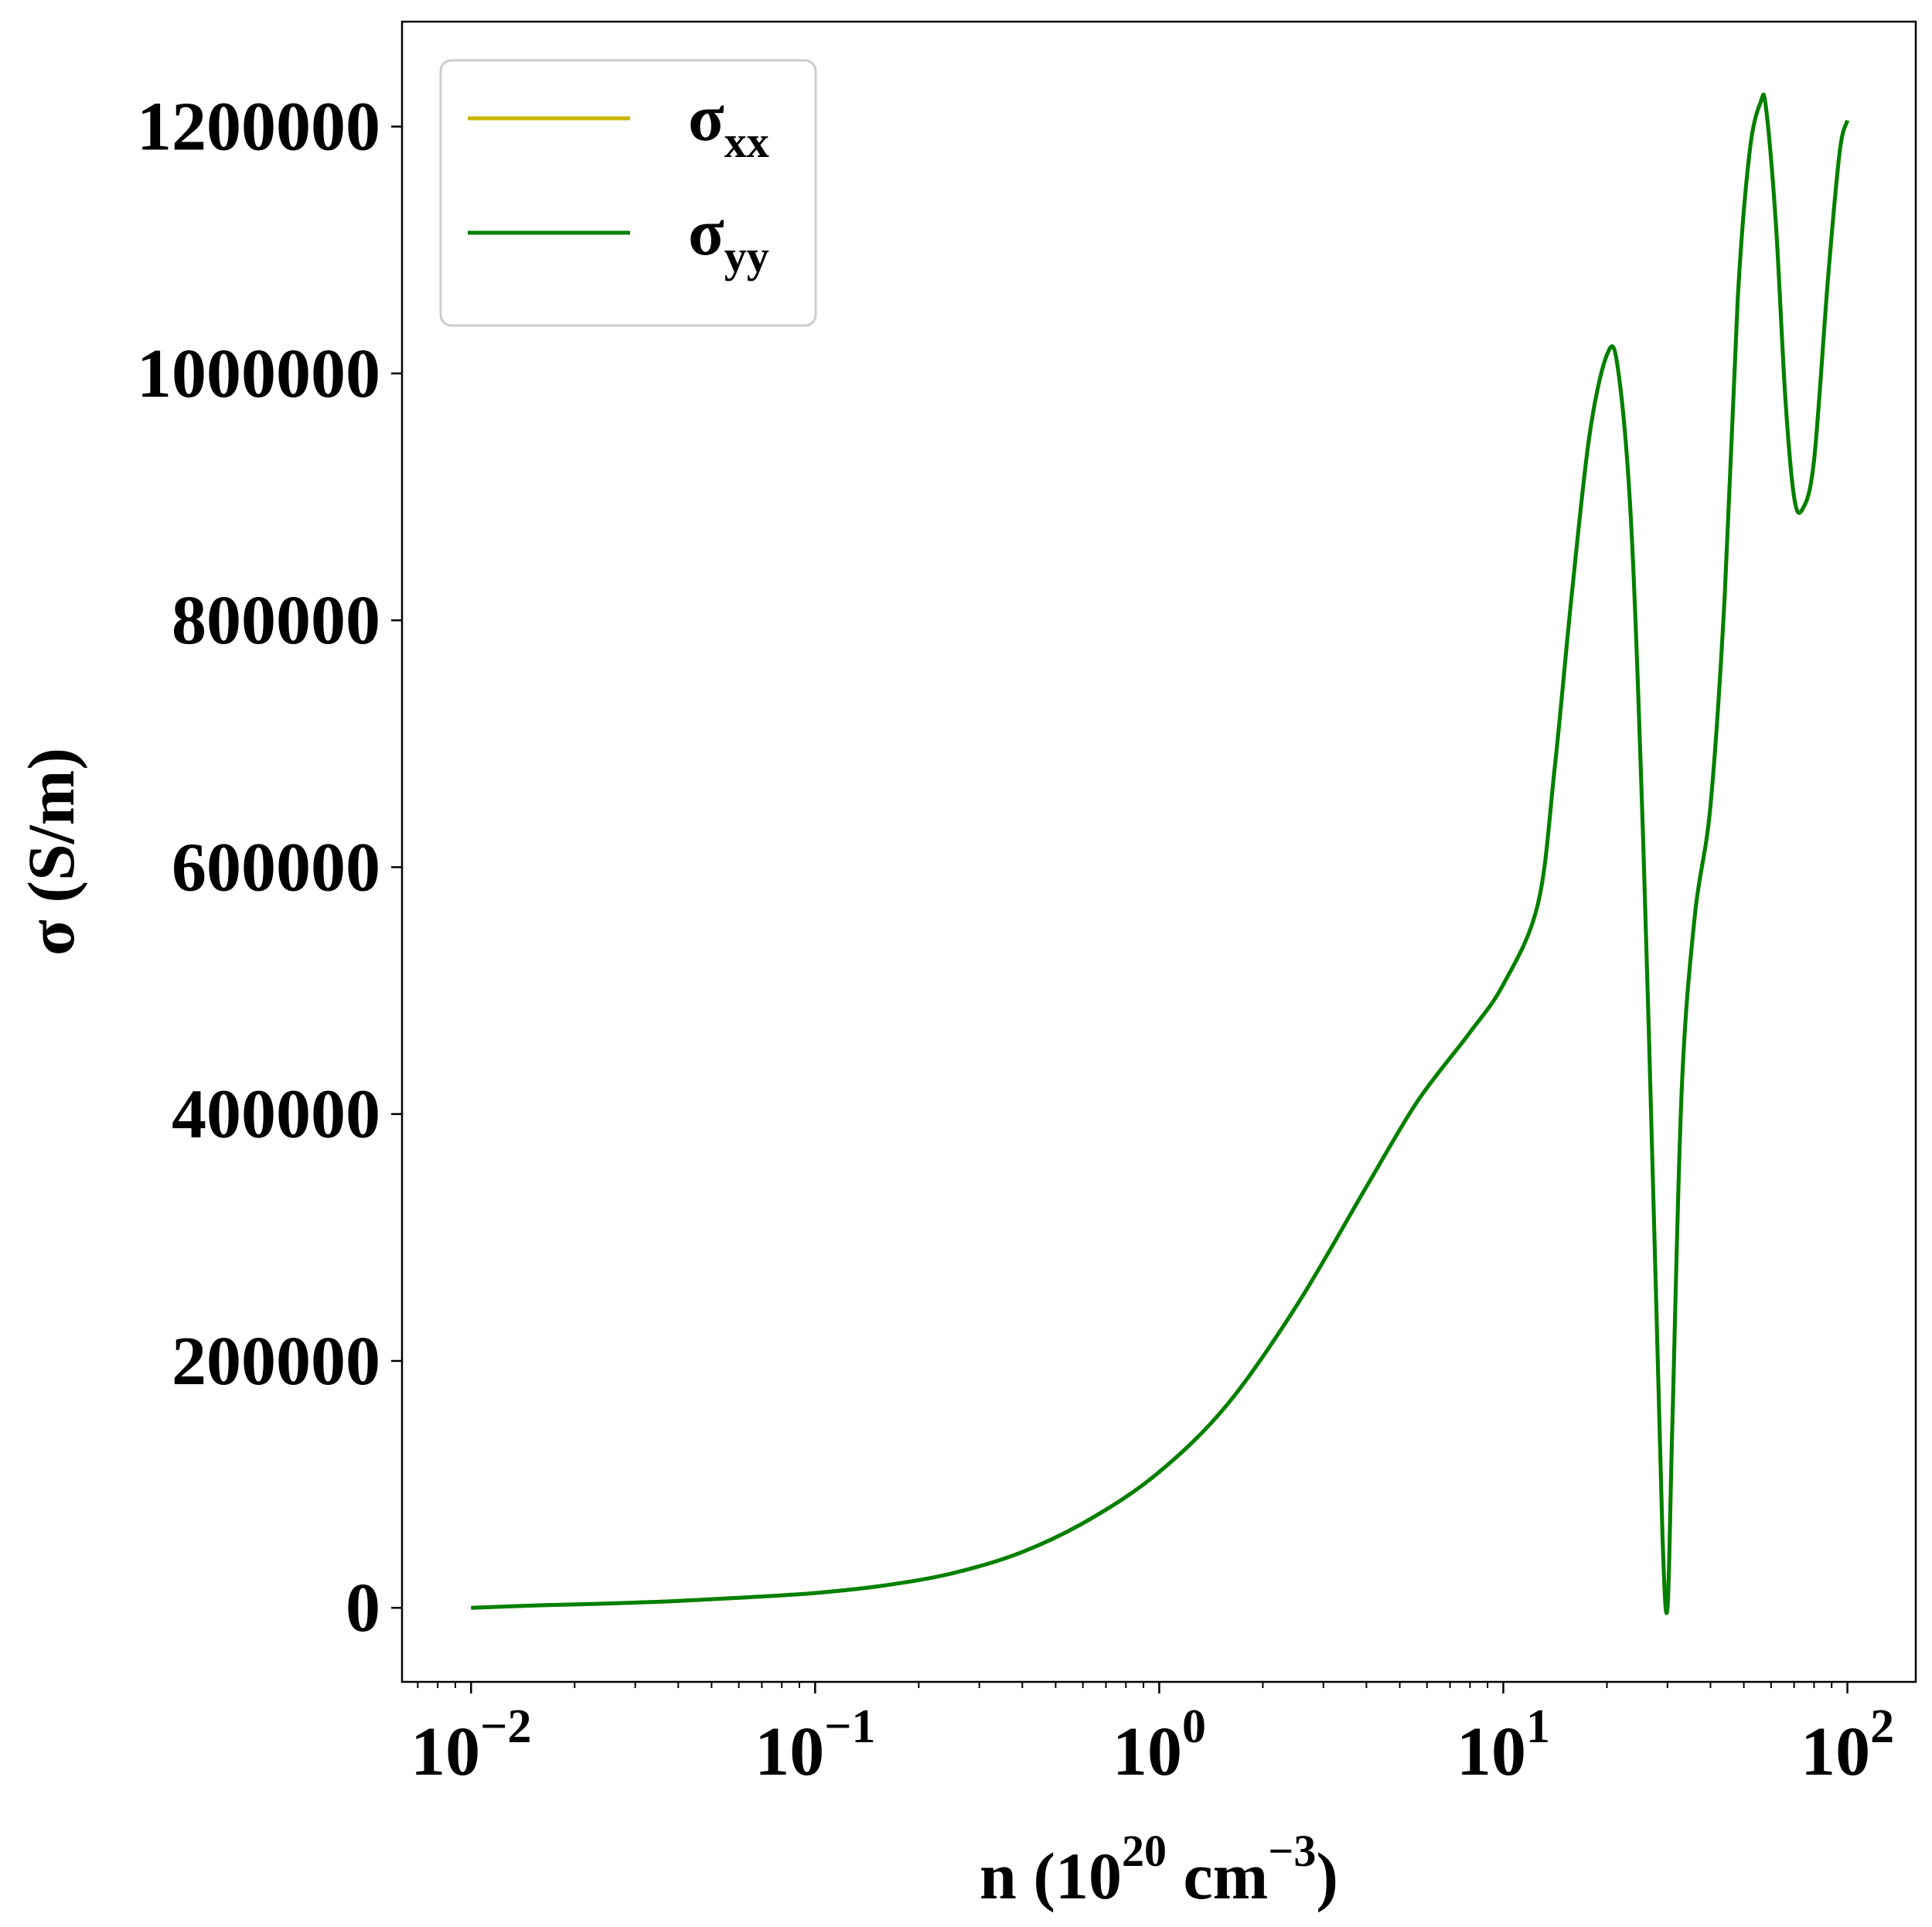 Image resolution: width=1932 pixels, height=1927 pixels. What do you see at coordinates (728, 238) in the screenshot?
I see `legend-label-yy: σyy` at bounding box center [728, 238].